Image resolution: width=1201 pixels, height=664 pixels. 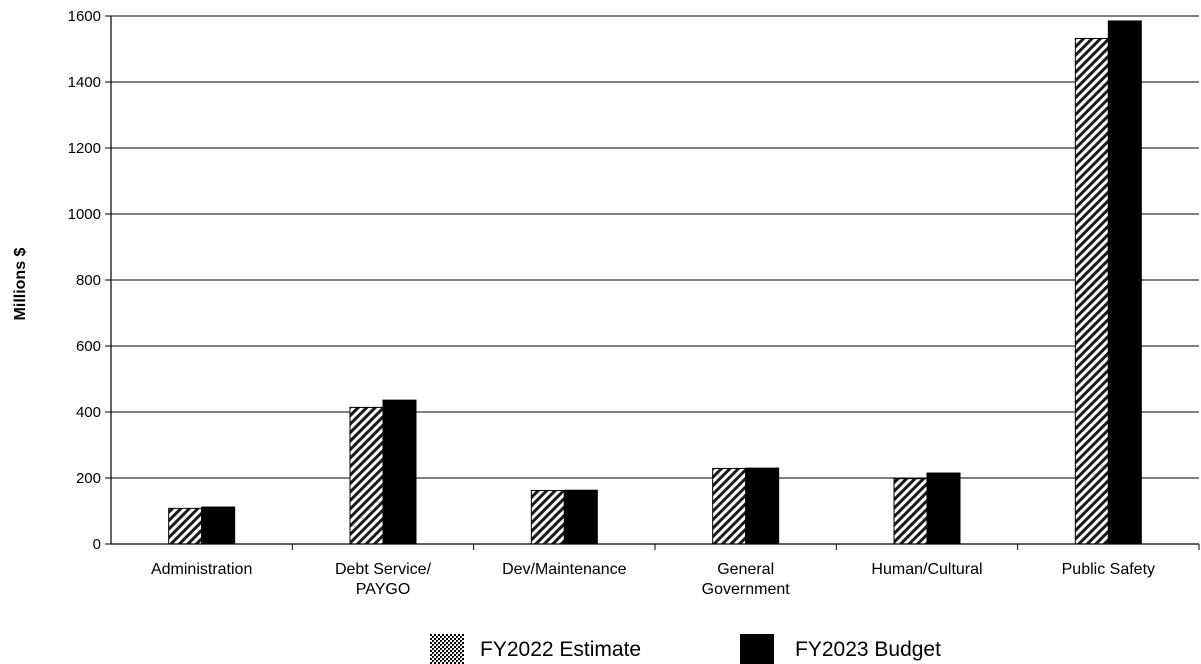 I want to click on y-tick-label: 1000, so click(x=84, y=214).